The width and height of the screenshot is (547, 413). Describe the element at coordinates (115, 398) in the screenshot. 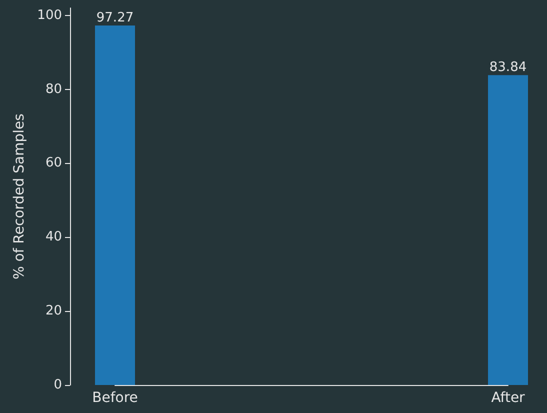

I see `x-tick-label: Before` at that location.